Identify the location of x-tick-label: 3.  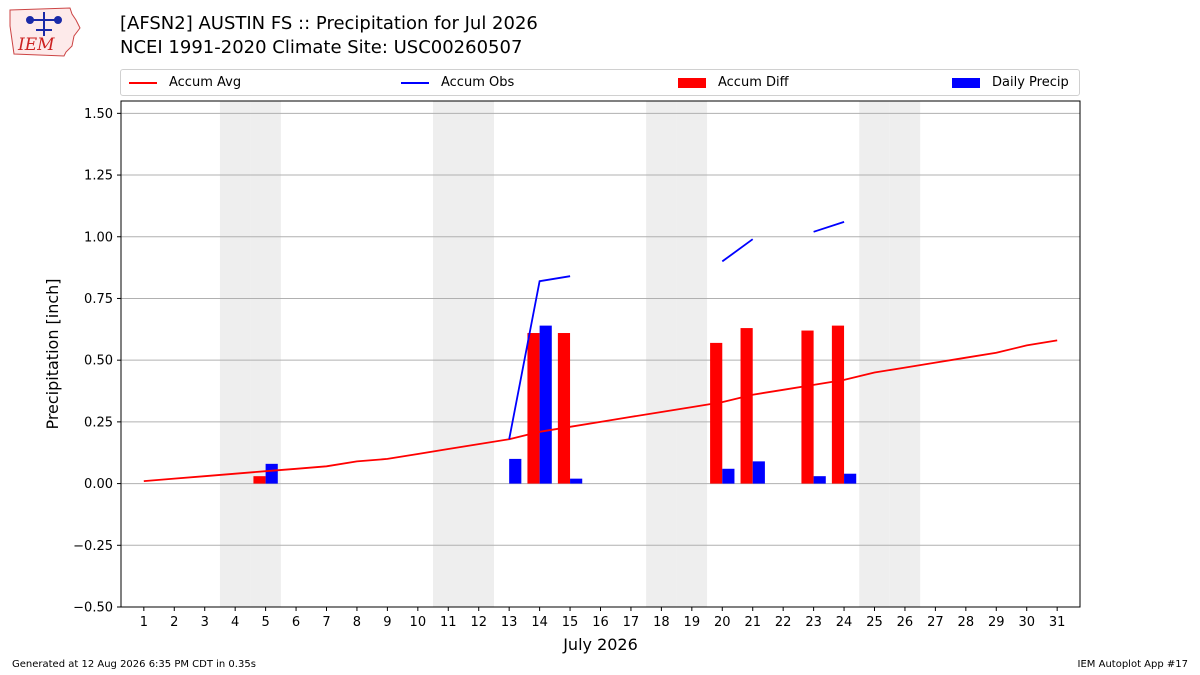
(205, 622).